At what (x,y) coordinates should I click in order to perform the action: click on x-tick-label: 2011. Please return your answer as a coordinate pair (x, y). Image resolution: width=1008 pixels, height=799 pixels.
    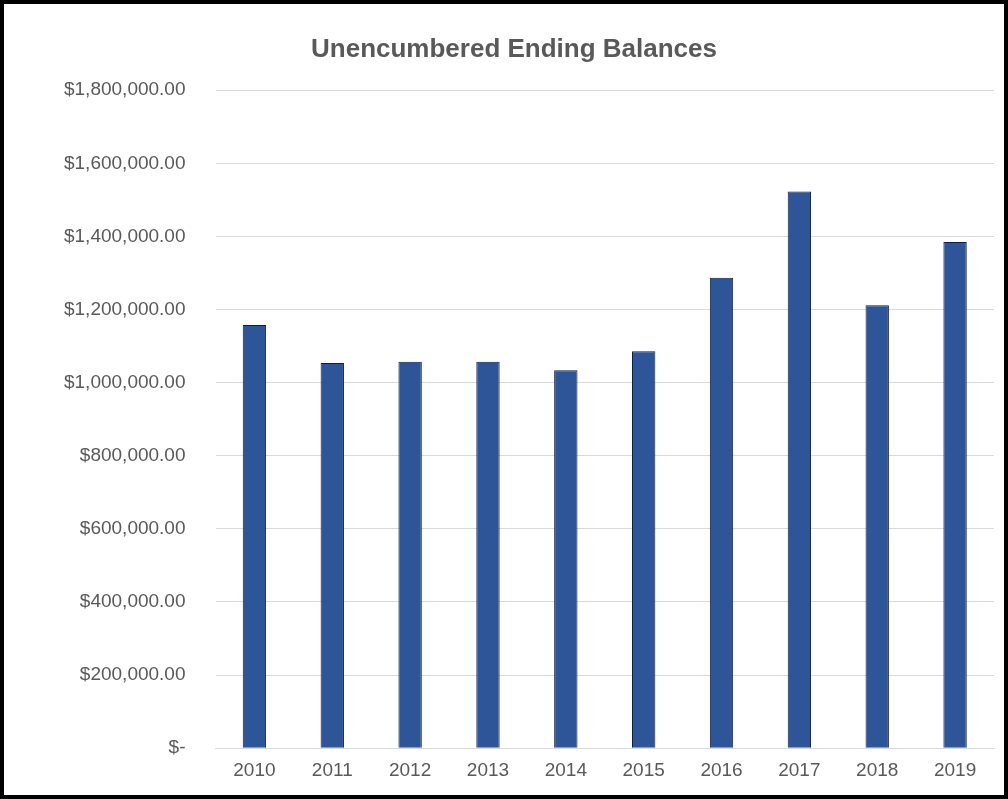
    Looking at the image, I should click on (332, 769).